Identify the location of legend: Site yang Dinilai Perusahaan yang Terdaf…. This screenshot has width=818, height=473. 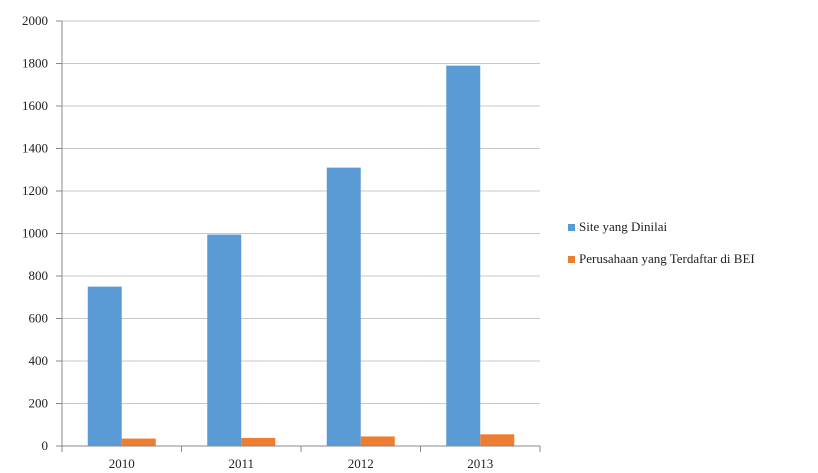
(661, 248).